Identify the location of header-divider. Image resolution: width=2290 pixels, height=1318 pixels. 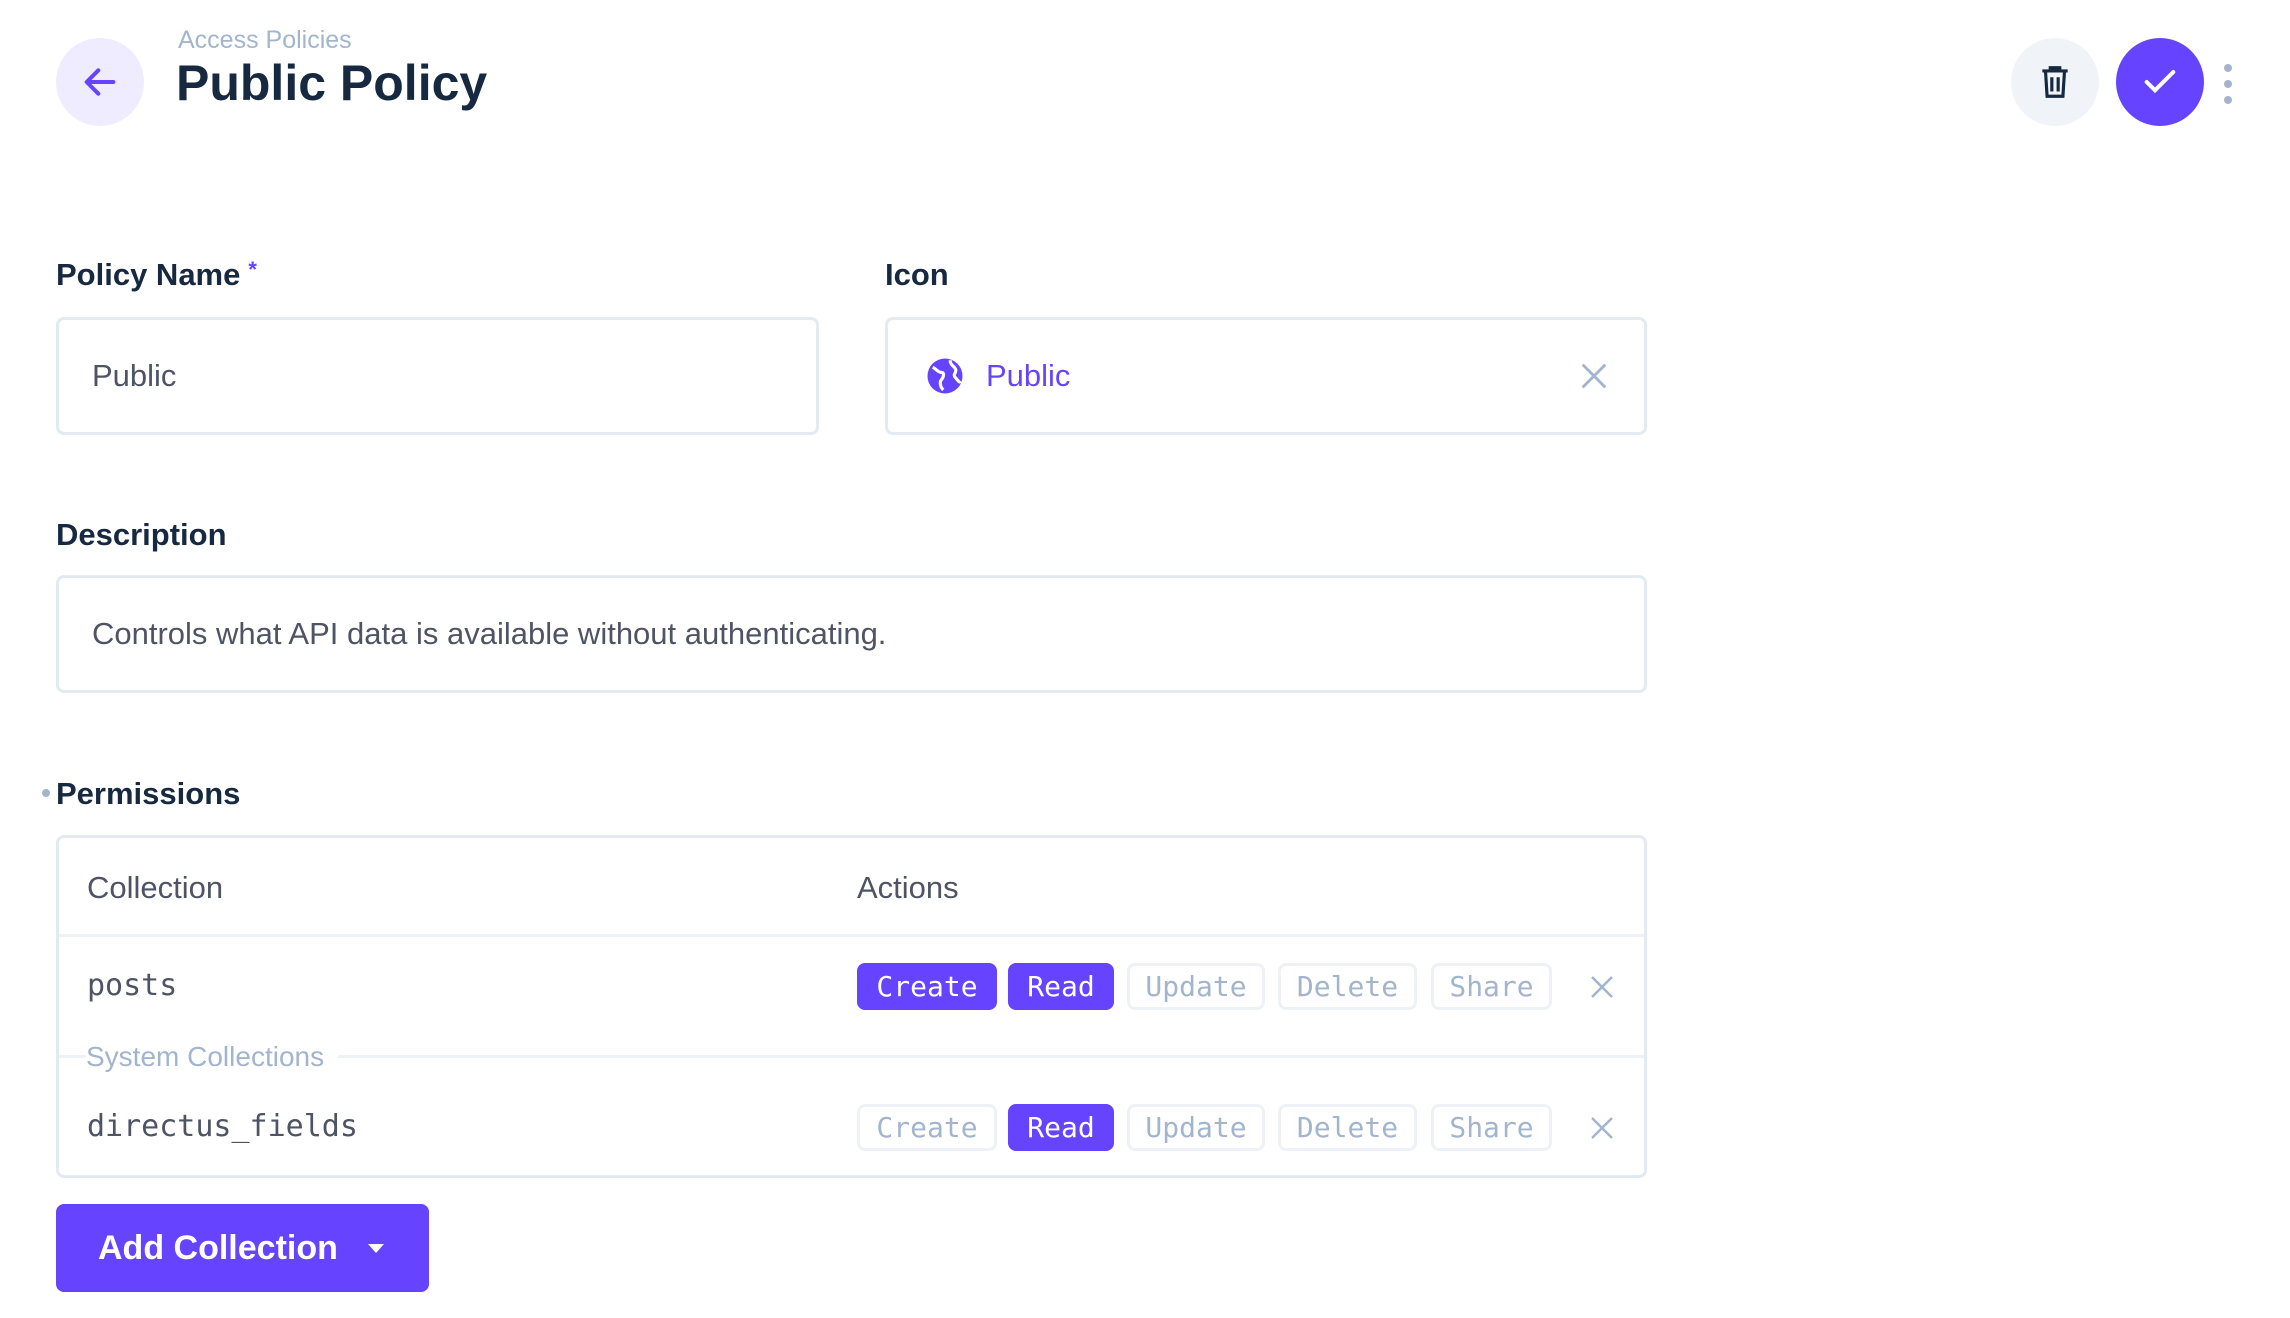
(851, 935).